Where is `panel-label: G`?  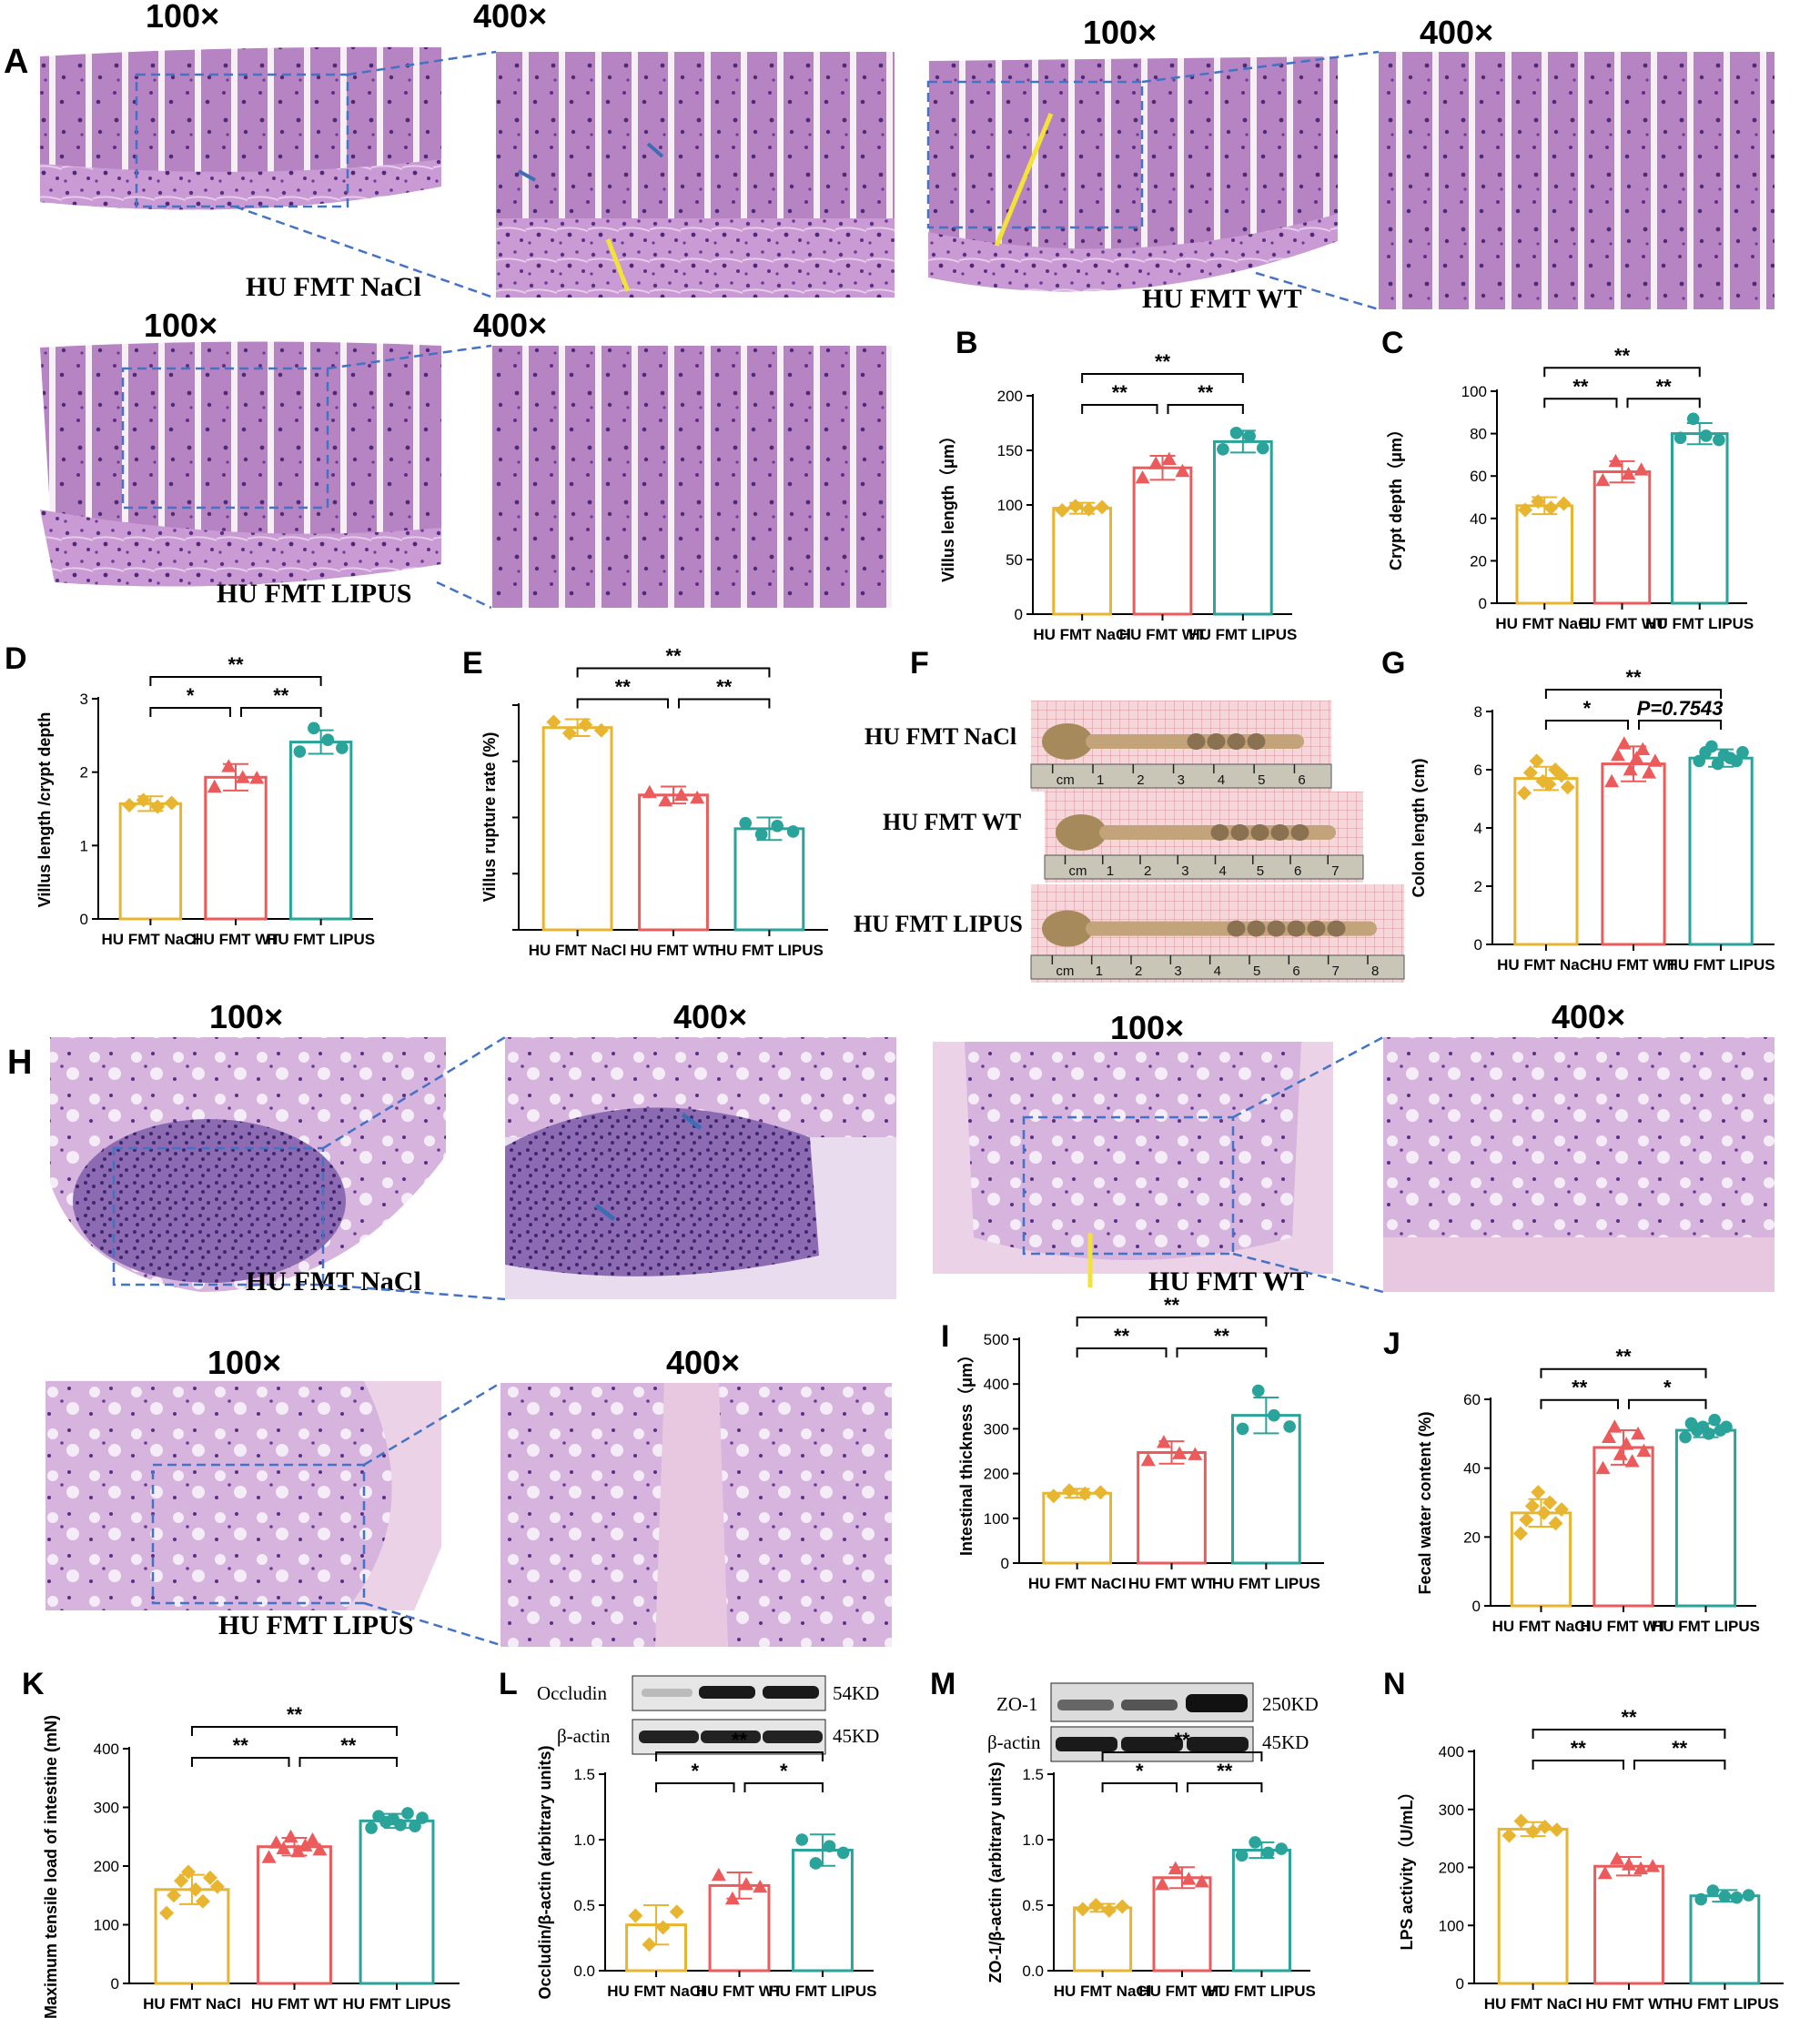 panel-label: G is located at coordinates (1393, 663).